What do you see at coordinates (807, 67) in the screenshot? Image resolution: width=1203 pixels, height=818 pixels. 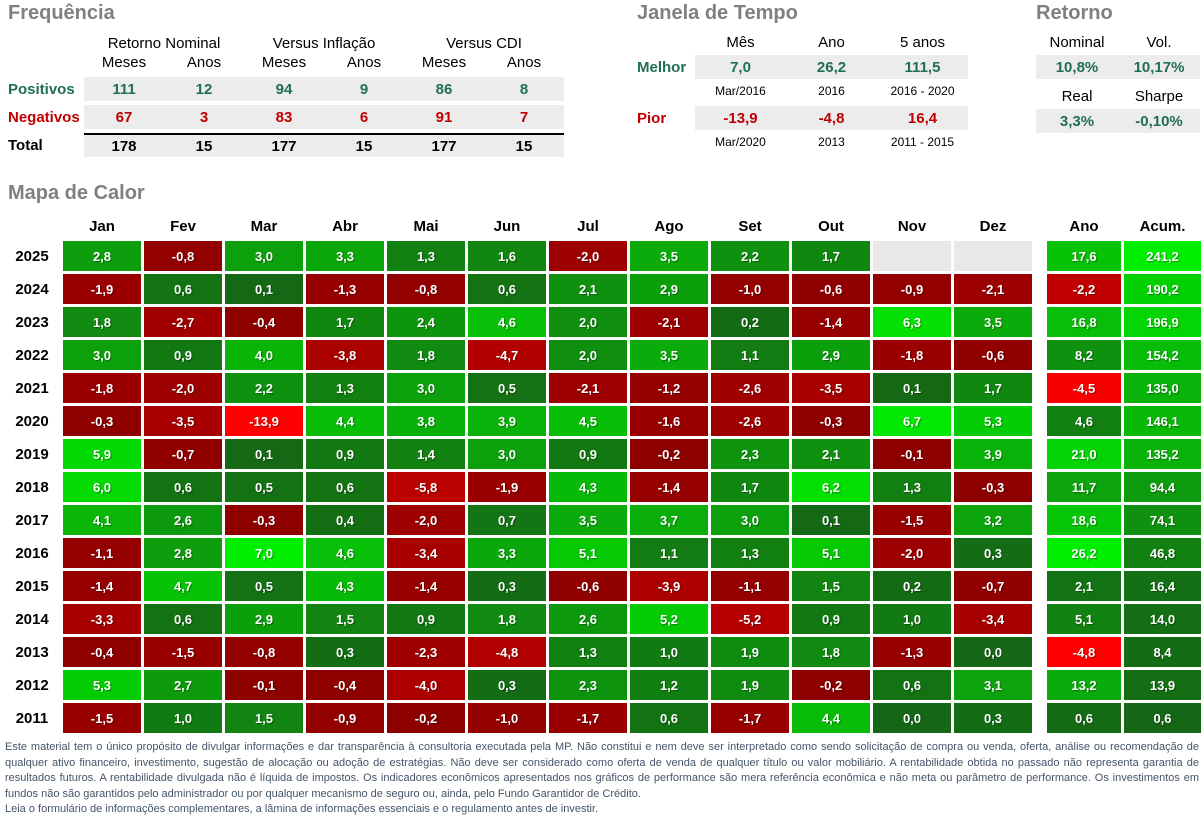 I see `time-window-row-melhor: Melhor 7,0 26,2 111,5` at bounding box center [807, 67].